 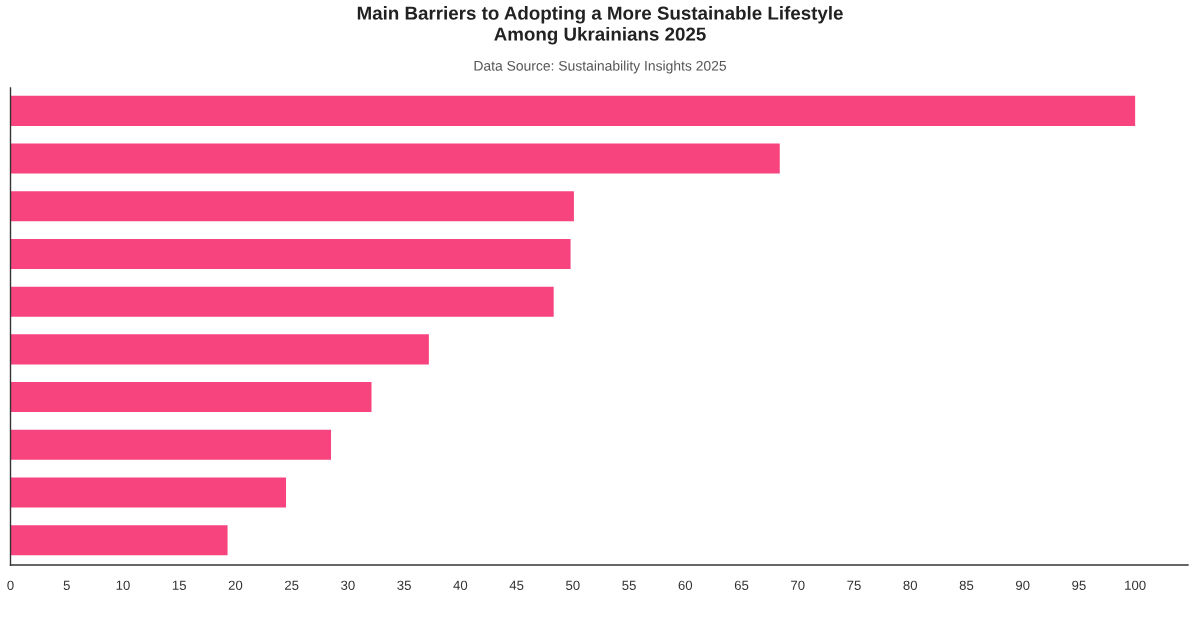 What do you see at coordinates (910, 585) in the screenshot?
I see `x-tick-label: 80` at bounding box center [910, 585].